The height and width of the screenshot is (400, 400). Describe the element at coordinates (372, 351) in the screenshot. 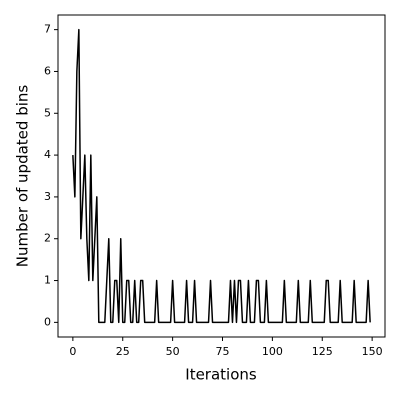

I see `x-tick-label: 150` at that location.